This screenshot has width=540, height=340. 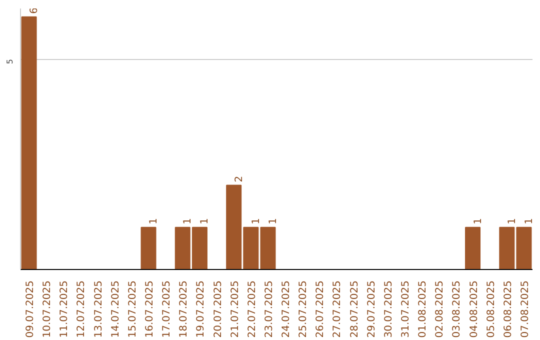 What do you see at coordinates (474, 309) in the screenshot?
I see `x-tick-label: 04.08.2025` at bounding box center [474, 309].